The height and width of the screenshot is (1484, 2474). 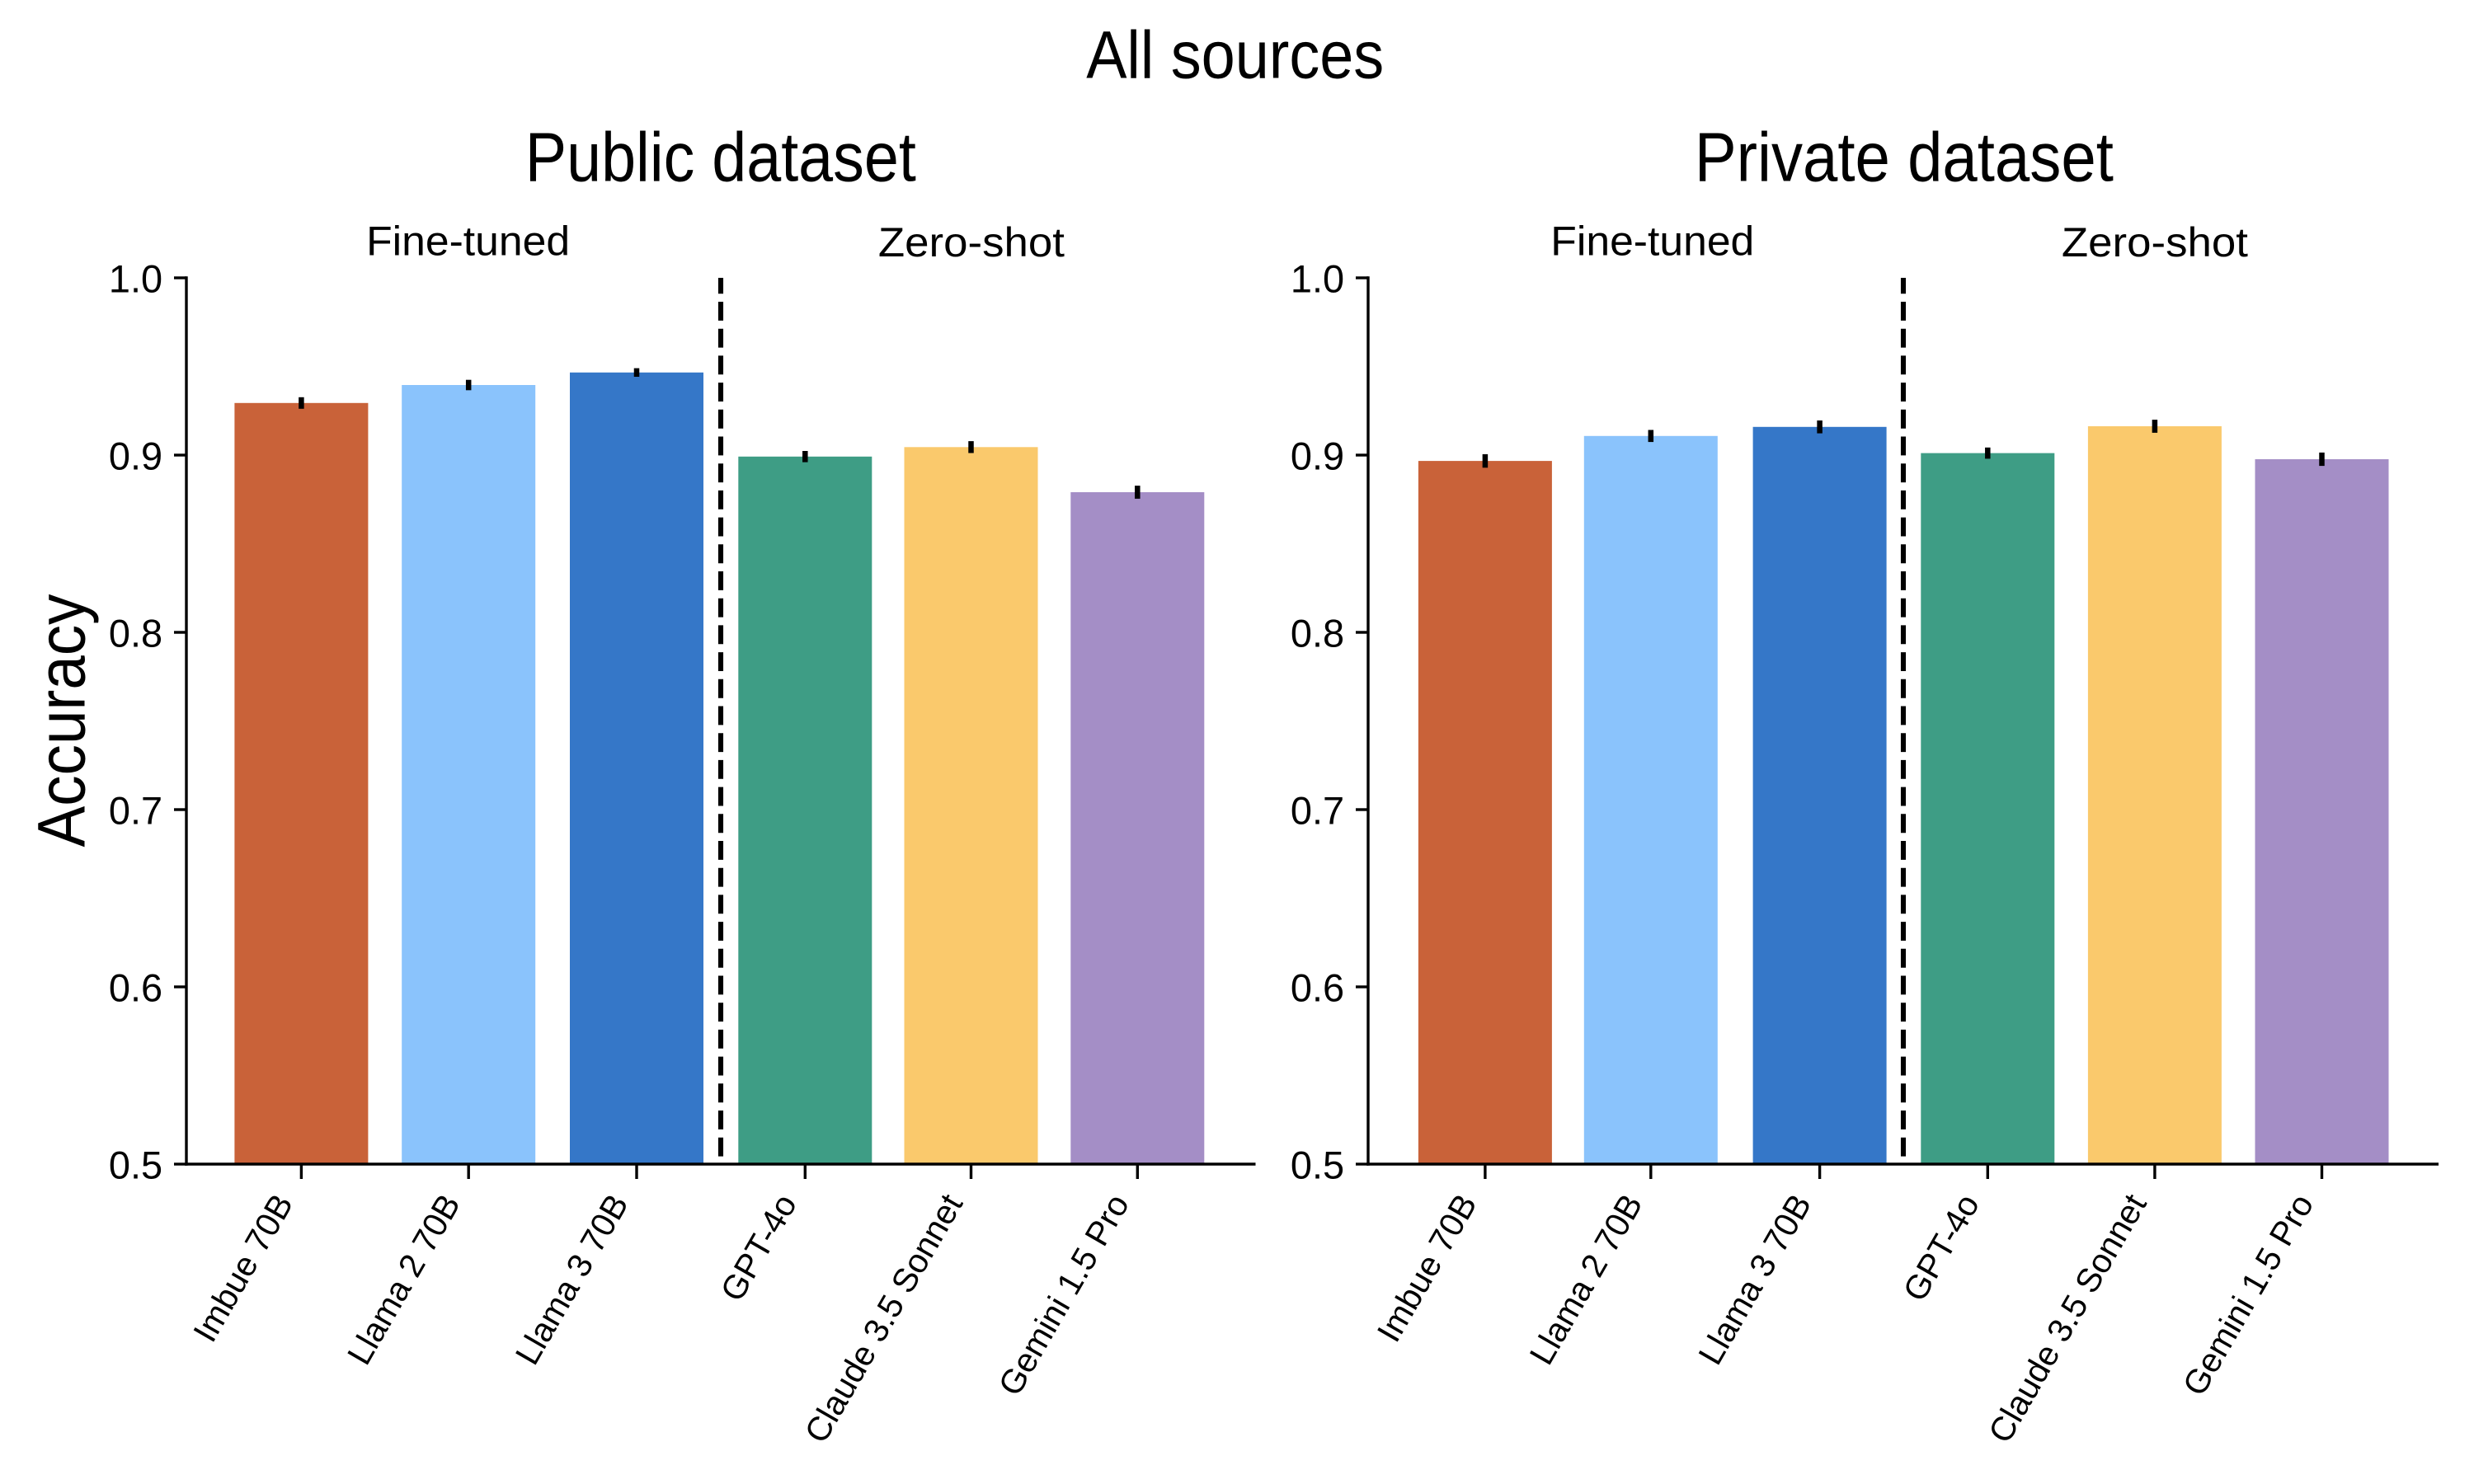 I want to click on svg-text: Accuracy, so click(x=61, y=721).